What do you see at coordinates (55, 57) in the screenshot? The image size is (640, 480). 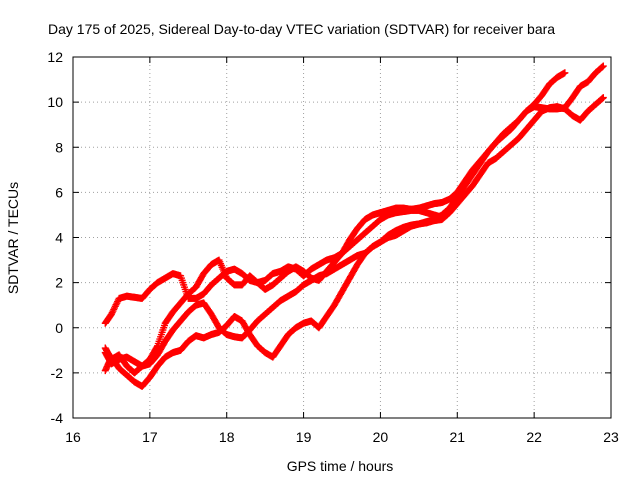 I see `y-tick-label: 12` at bounding box center [55, 57].